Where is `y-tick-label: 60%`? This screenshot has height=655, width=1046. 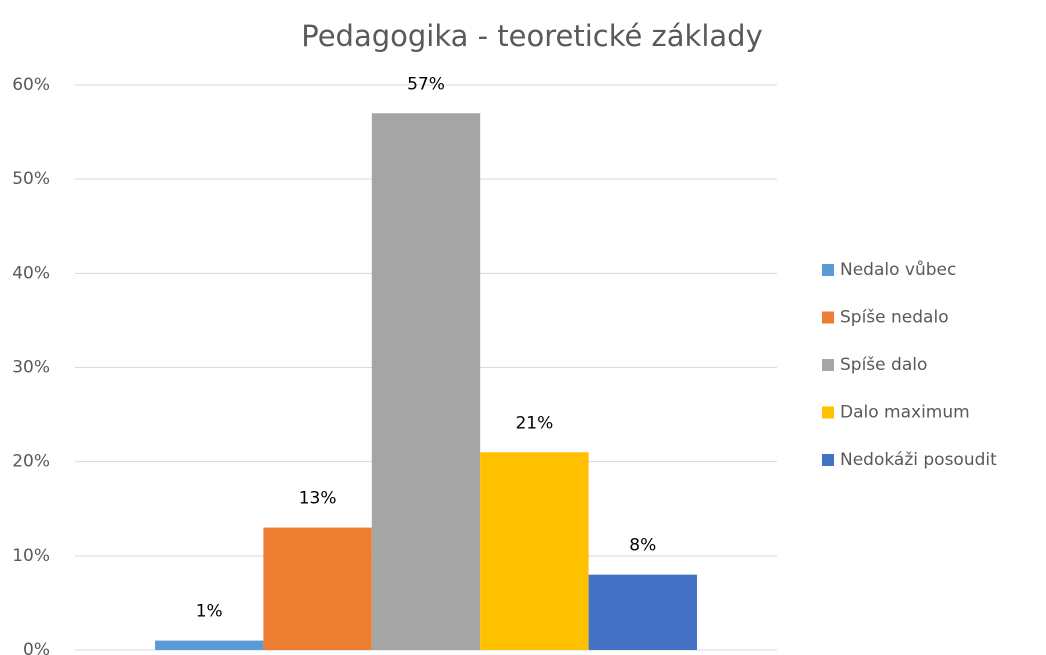
y-tick-label: 60% is located at coordinates (31, 85).